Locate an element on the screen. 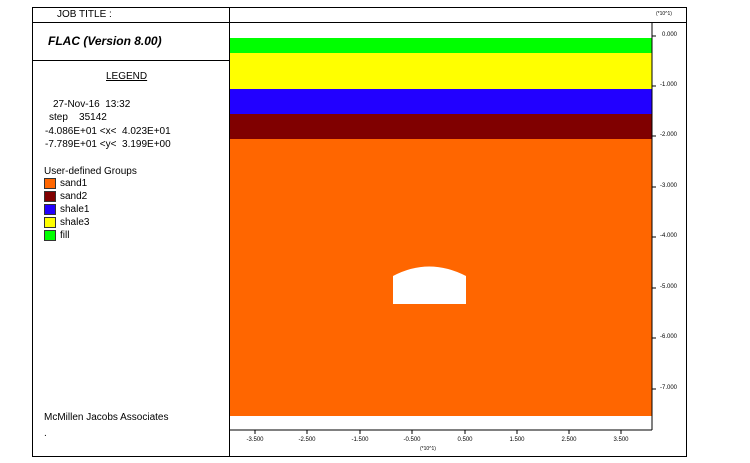  x-tick-label: -3.500 is located at coordinates (255, 440).